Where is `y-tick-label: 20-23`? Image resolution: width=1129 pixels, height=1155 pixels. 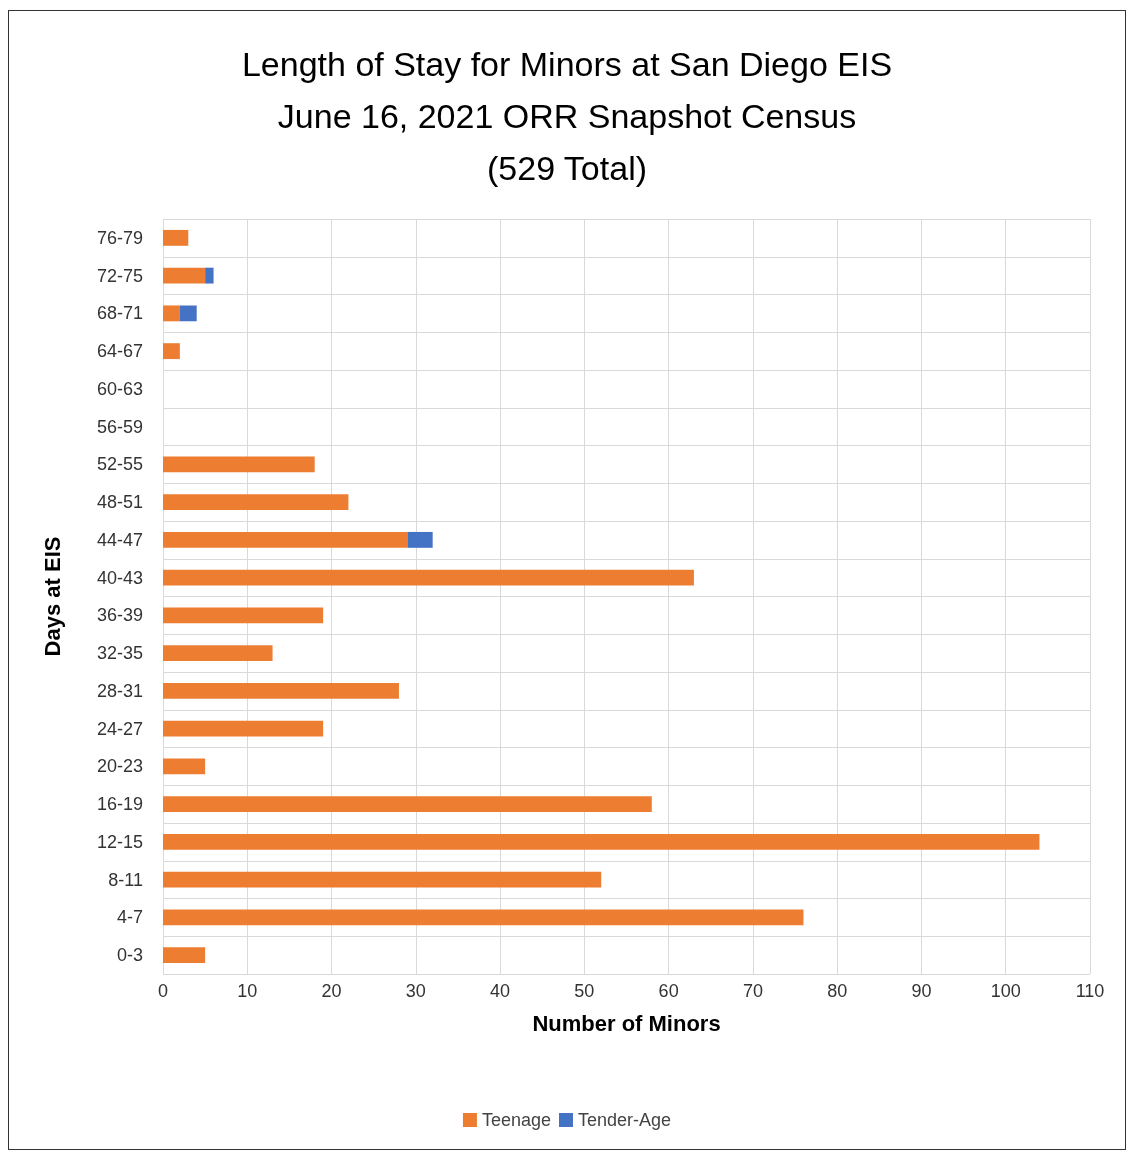 y-tick-label: 20-23 is located at coordinates (119, 766).